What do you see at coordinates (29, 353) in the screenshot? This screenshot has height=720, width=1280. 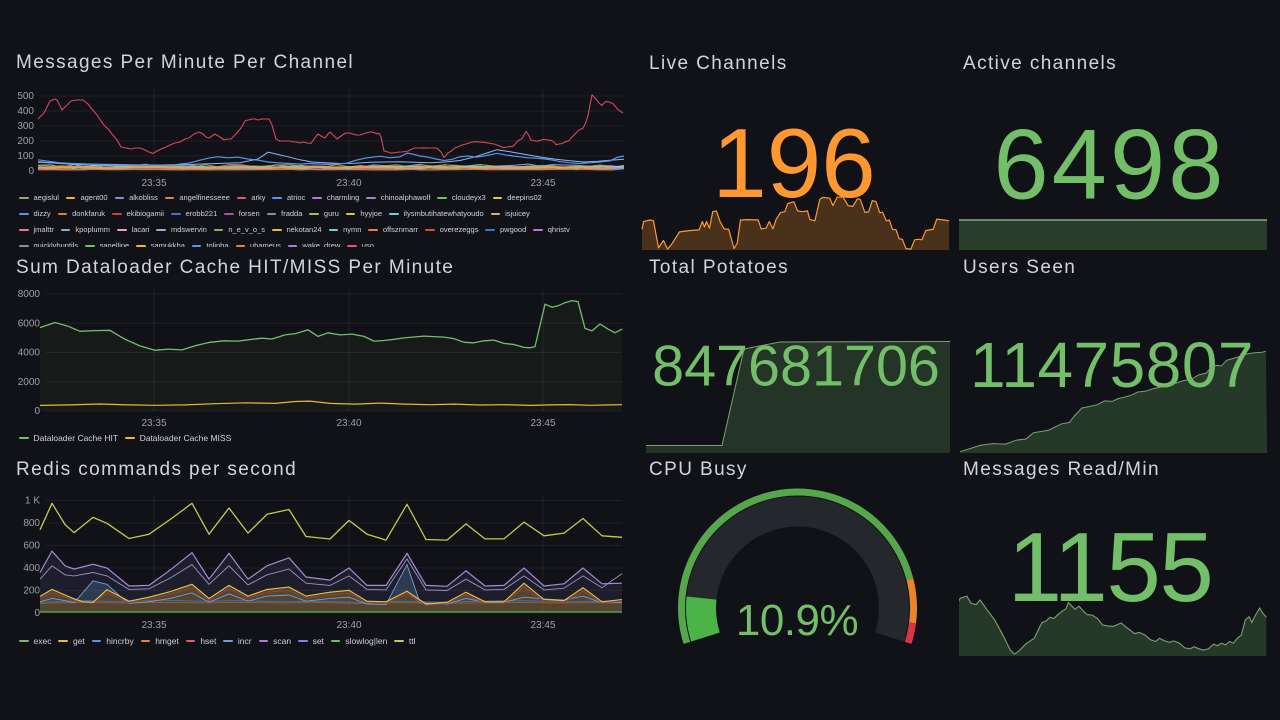 I see `svg-text: 4000` at bounding box center [29, 353].